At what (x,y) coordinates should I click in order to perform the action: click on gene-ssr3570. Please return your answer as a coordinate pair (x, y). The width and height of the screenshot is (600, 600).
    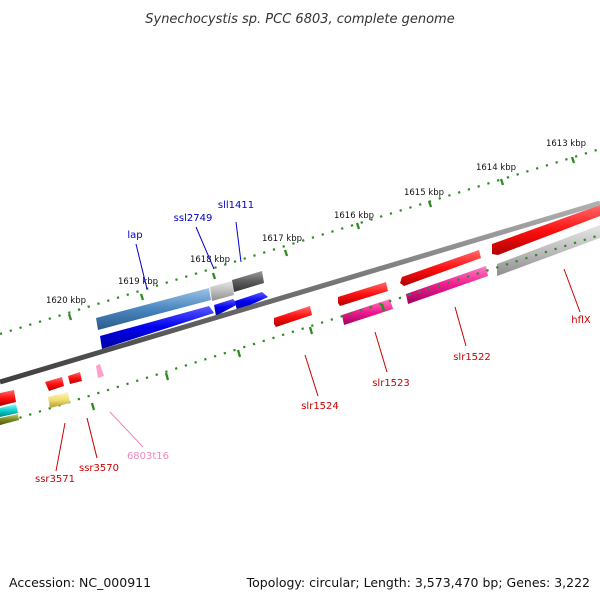
    Looking at the image, I should click on (75, 378).